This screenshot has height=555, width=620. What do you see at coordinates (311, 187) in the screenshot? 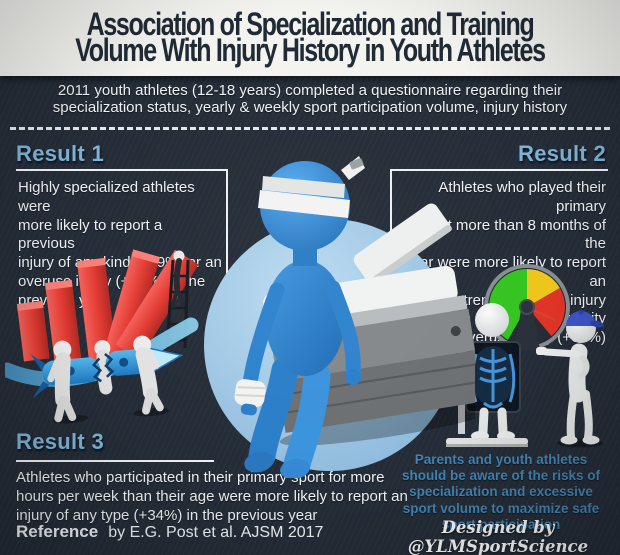
I see `head-bandage` at bounding box center [311, 187].